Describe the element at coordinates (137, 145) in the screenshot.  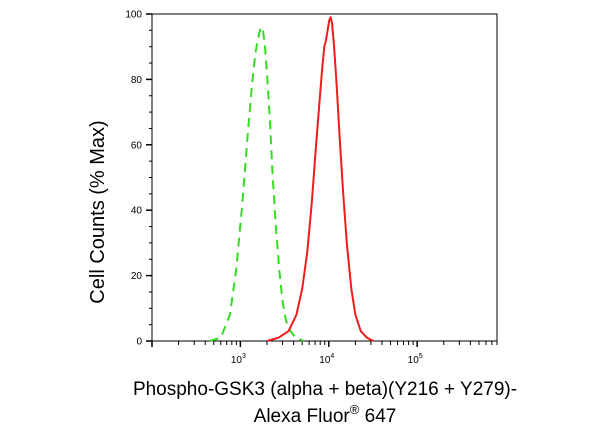
I see `y-tick-label-60: 60` at that location.